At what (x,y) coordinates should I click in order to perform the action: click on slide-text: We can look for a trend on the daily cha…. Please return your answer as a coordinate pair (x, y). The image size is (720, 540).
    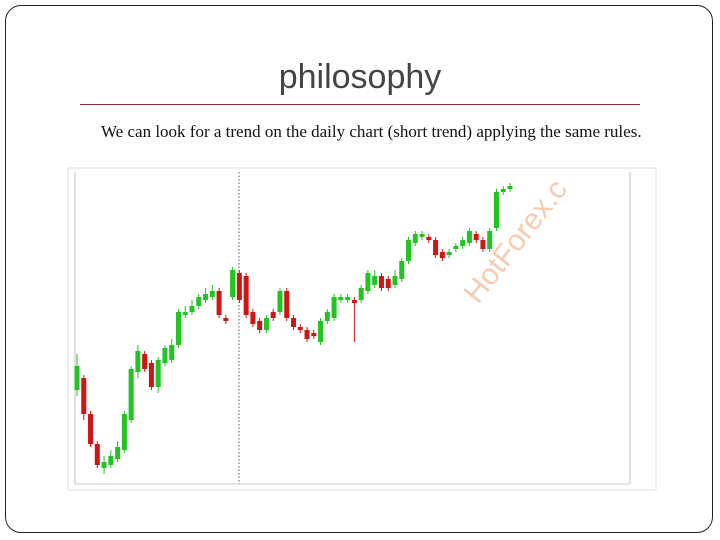
    Looking at the image, I should click on (371, 131).